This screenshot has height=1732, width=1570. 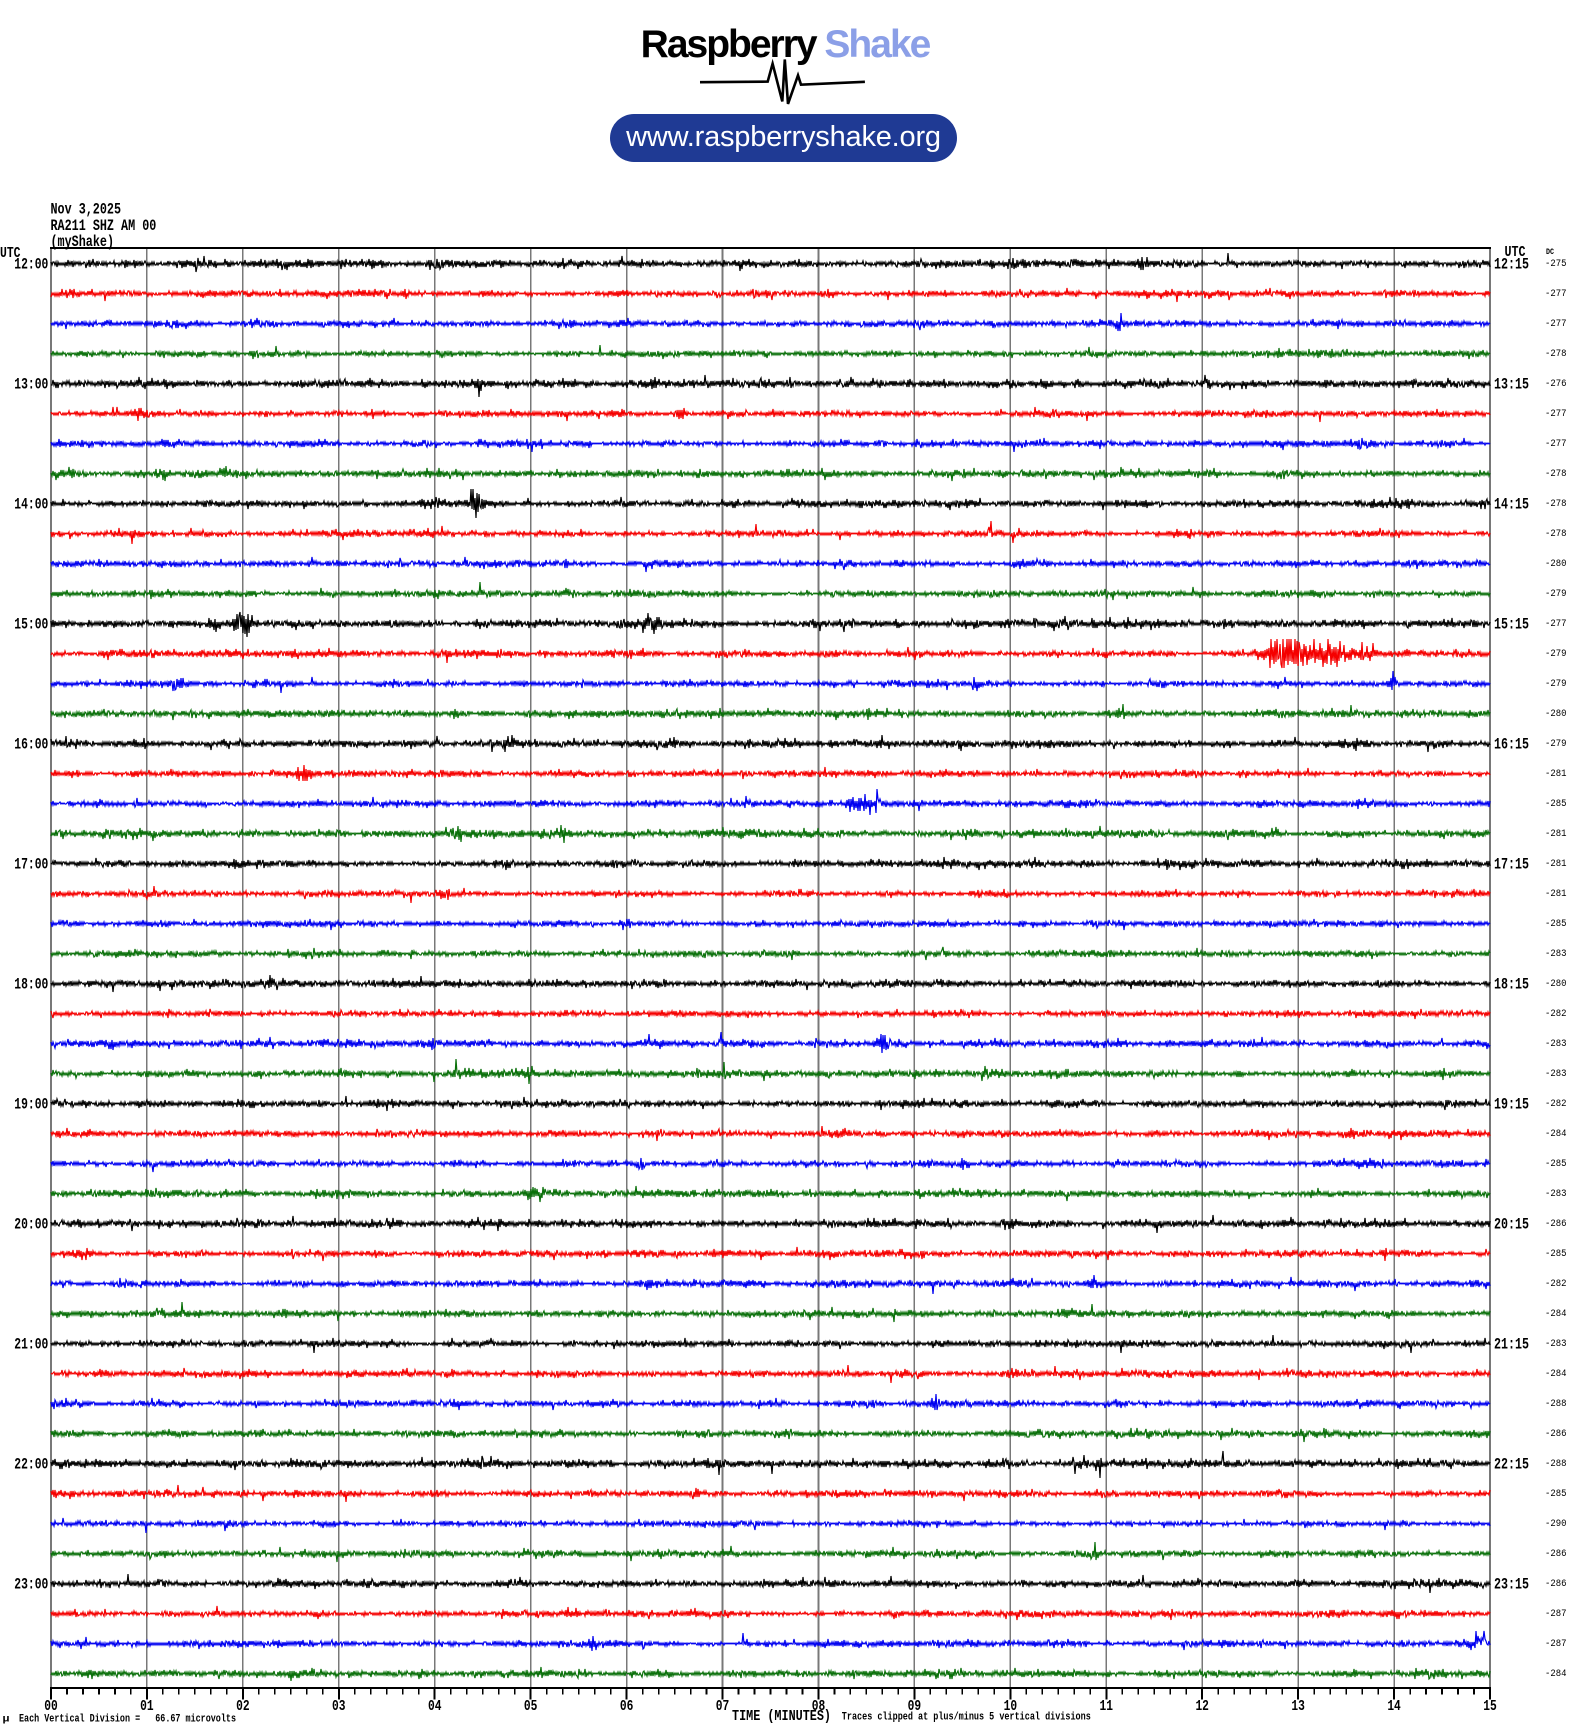 I want to click on svg-text: 15:15, so click(x=1511, y=625).